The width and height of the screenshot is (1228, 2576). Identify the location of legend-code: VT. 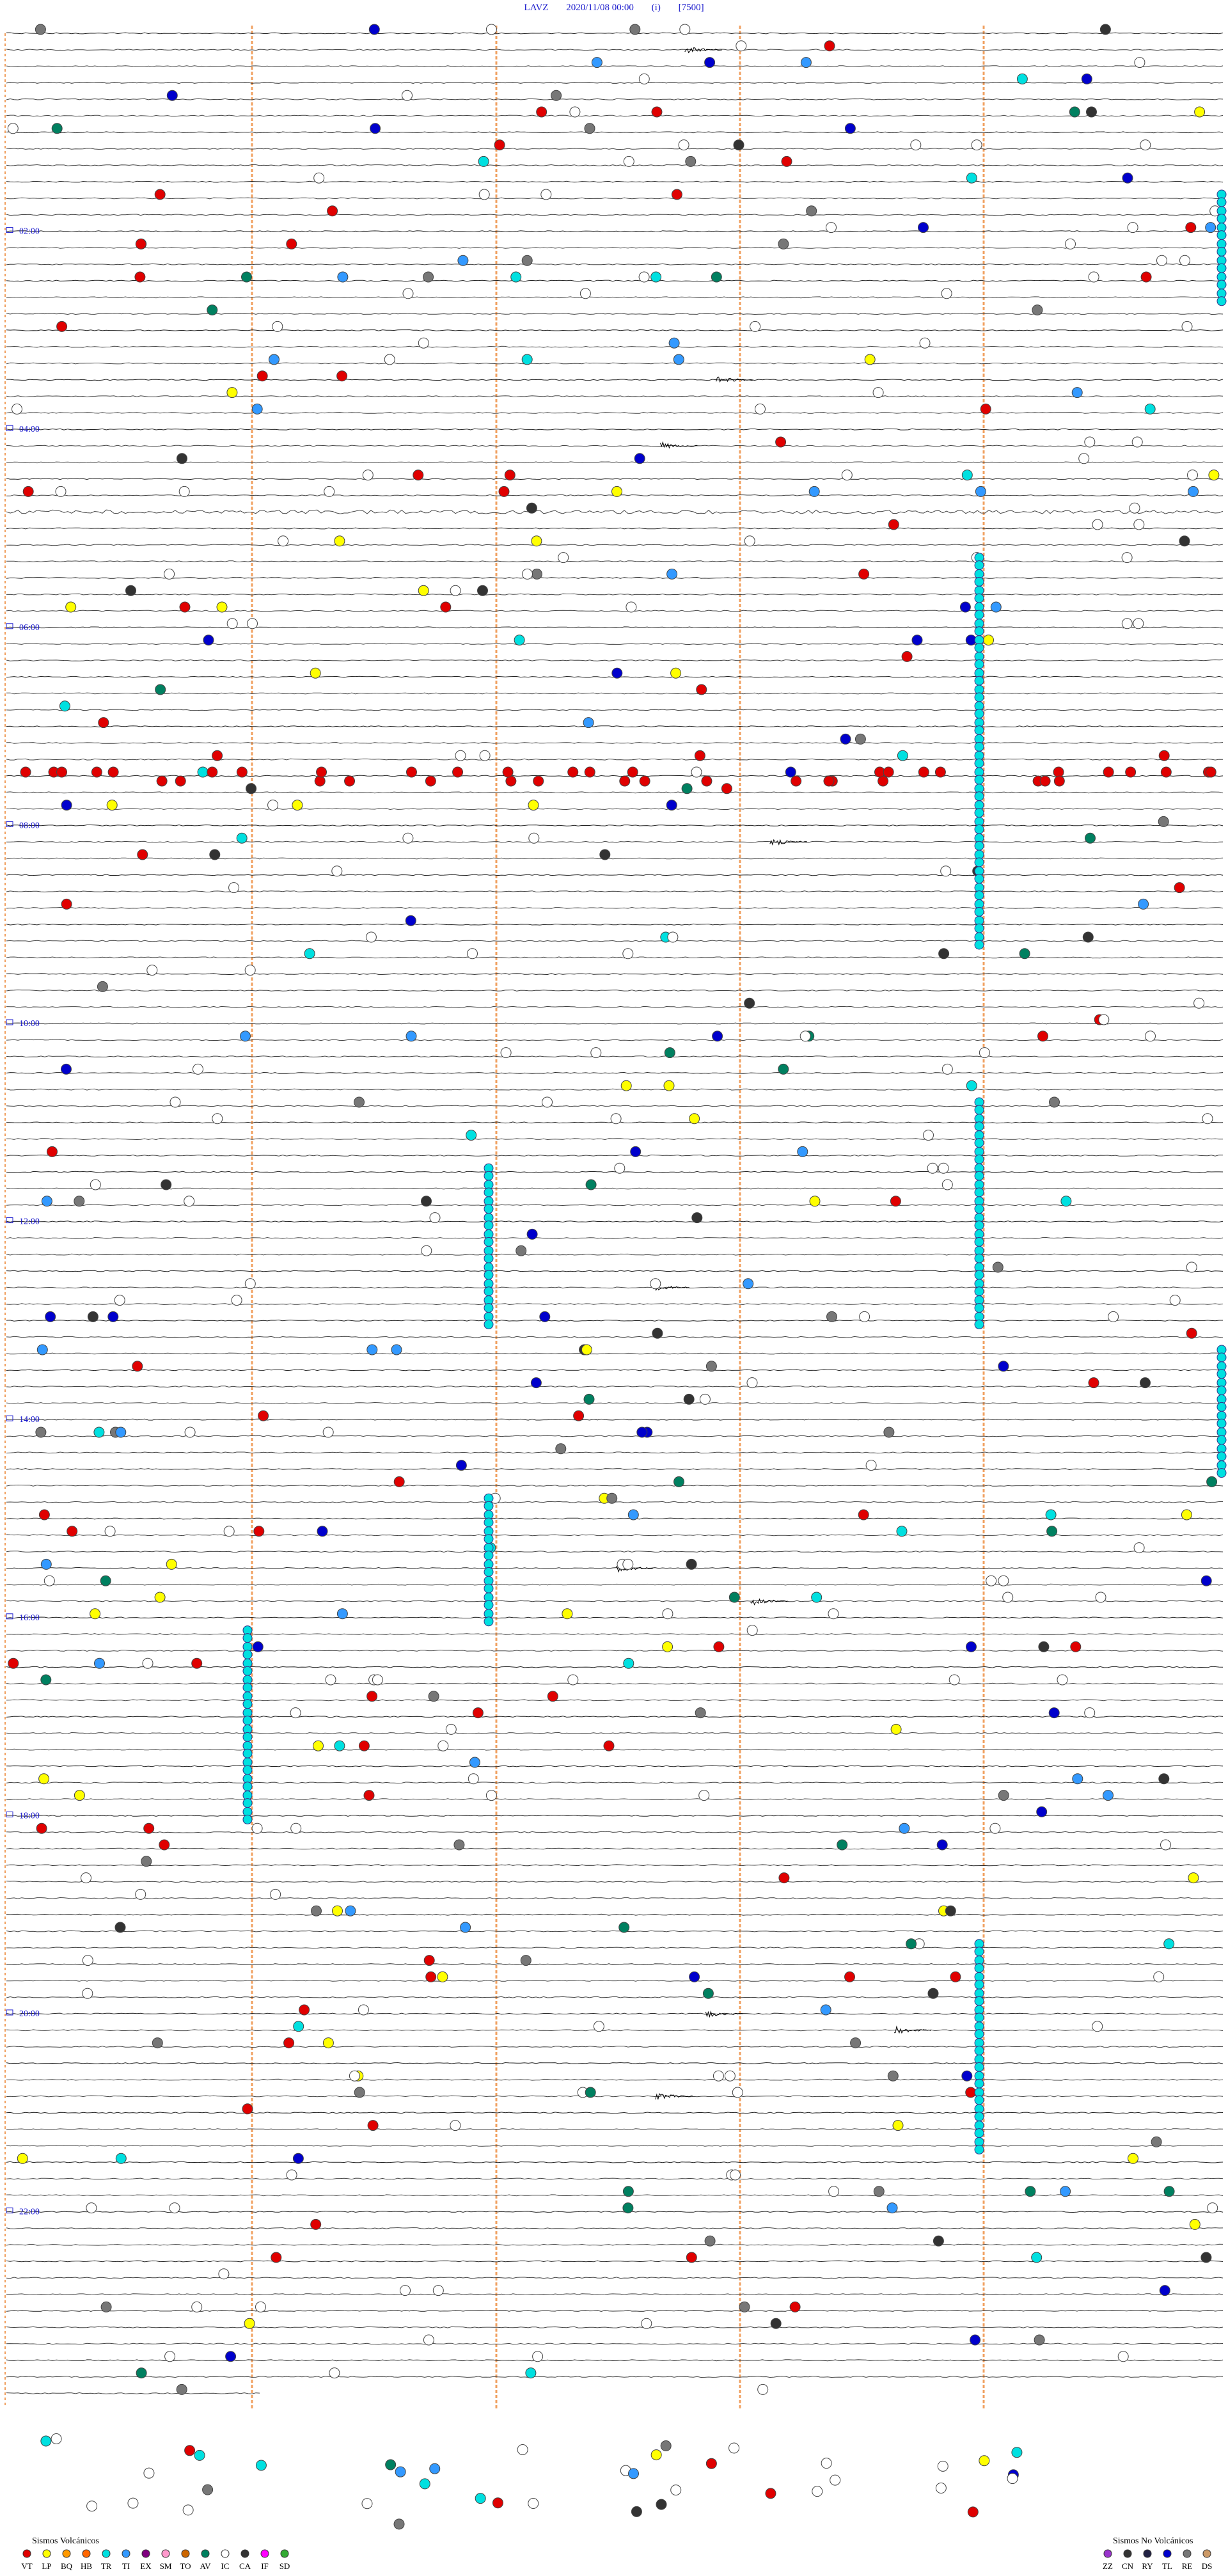
(26, 2566).